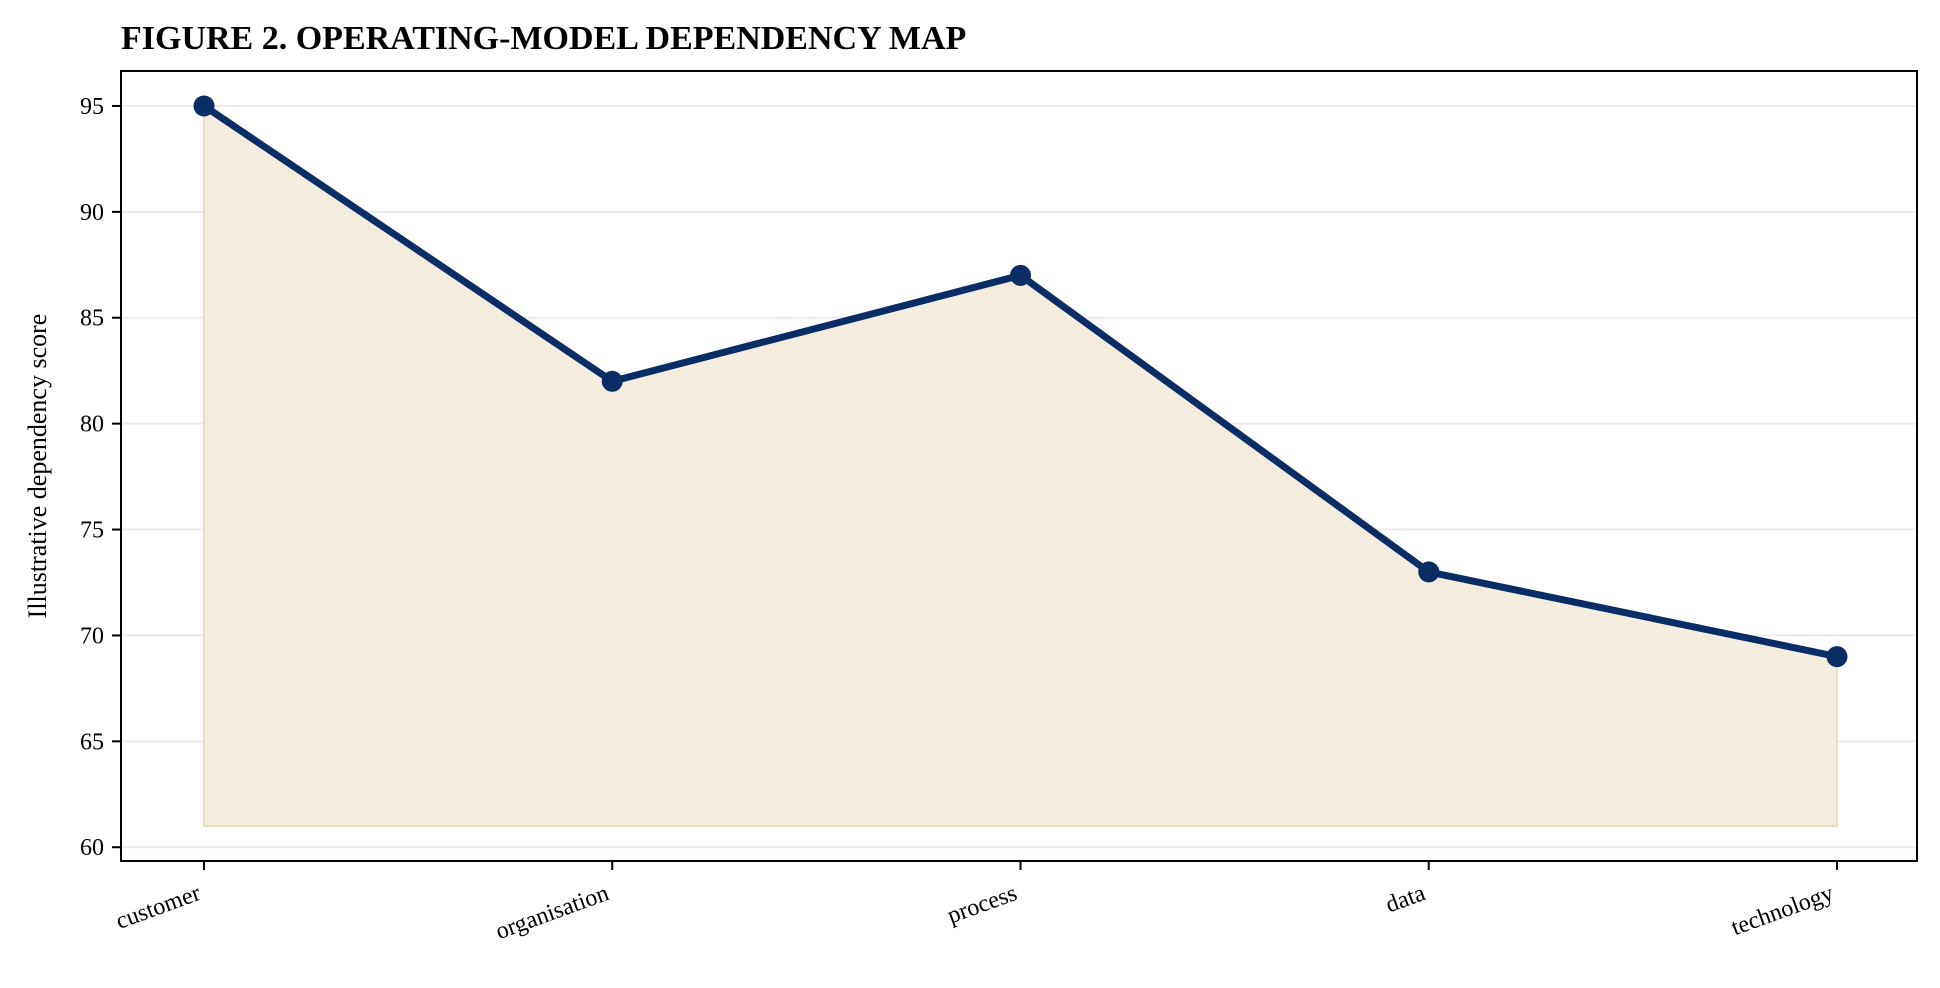 The height and width of the screenshot is (988, 1940). I want to click on x-tick-label: organisation, so click(552, 912).